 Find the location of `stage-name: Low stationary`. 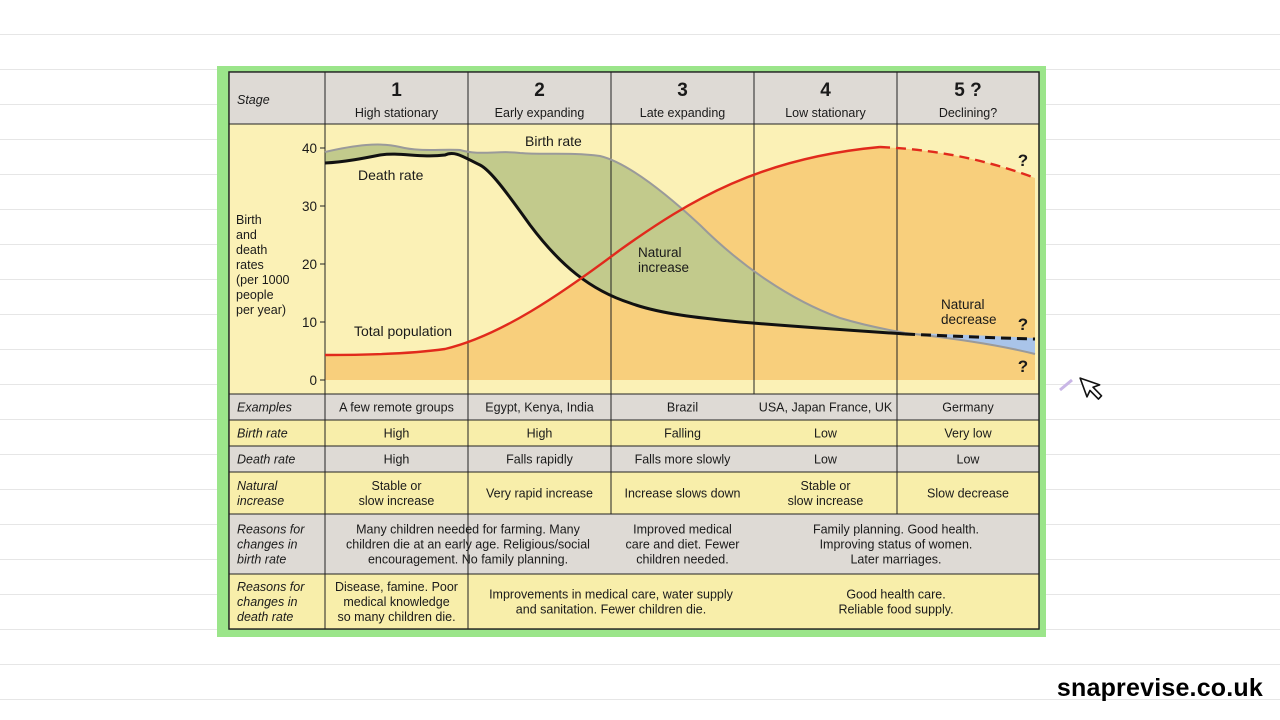

stage-name: Low stationary is located at coordinates (825, 113).